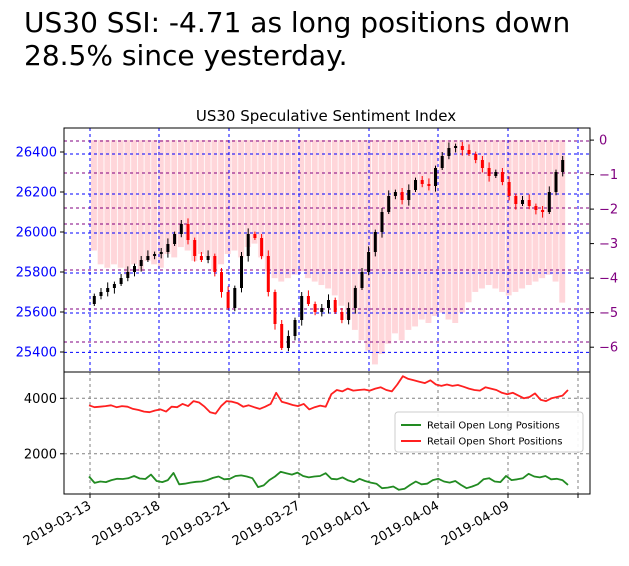 Image resolution: width=629 pixels, height=566 pixels. What do you see at coordinates (36, 273) in the screenshot?
I see `price-tick-label: 25800` at bounding box center [36, 273].